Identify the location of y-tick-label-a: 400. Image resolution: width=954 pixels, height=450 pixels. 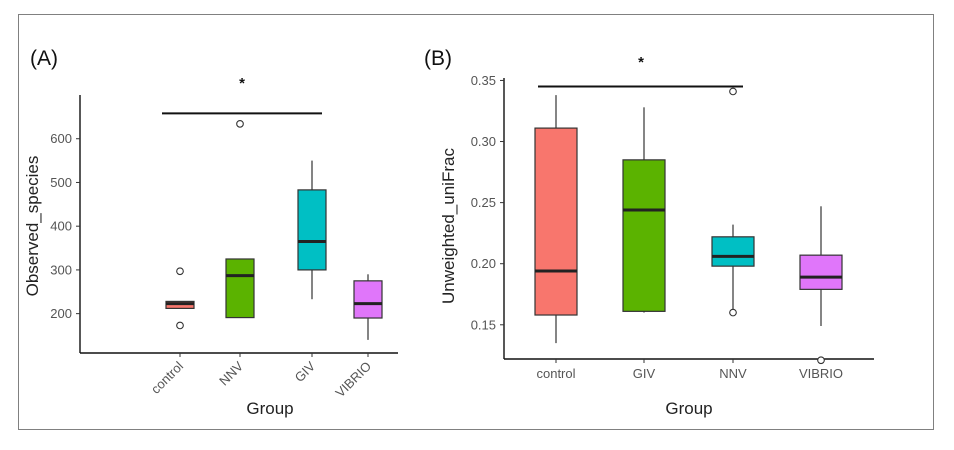
(61, 226).